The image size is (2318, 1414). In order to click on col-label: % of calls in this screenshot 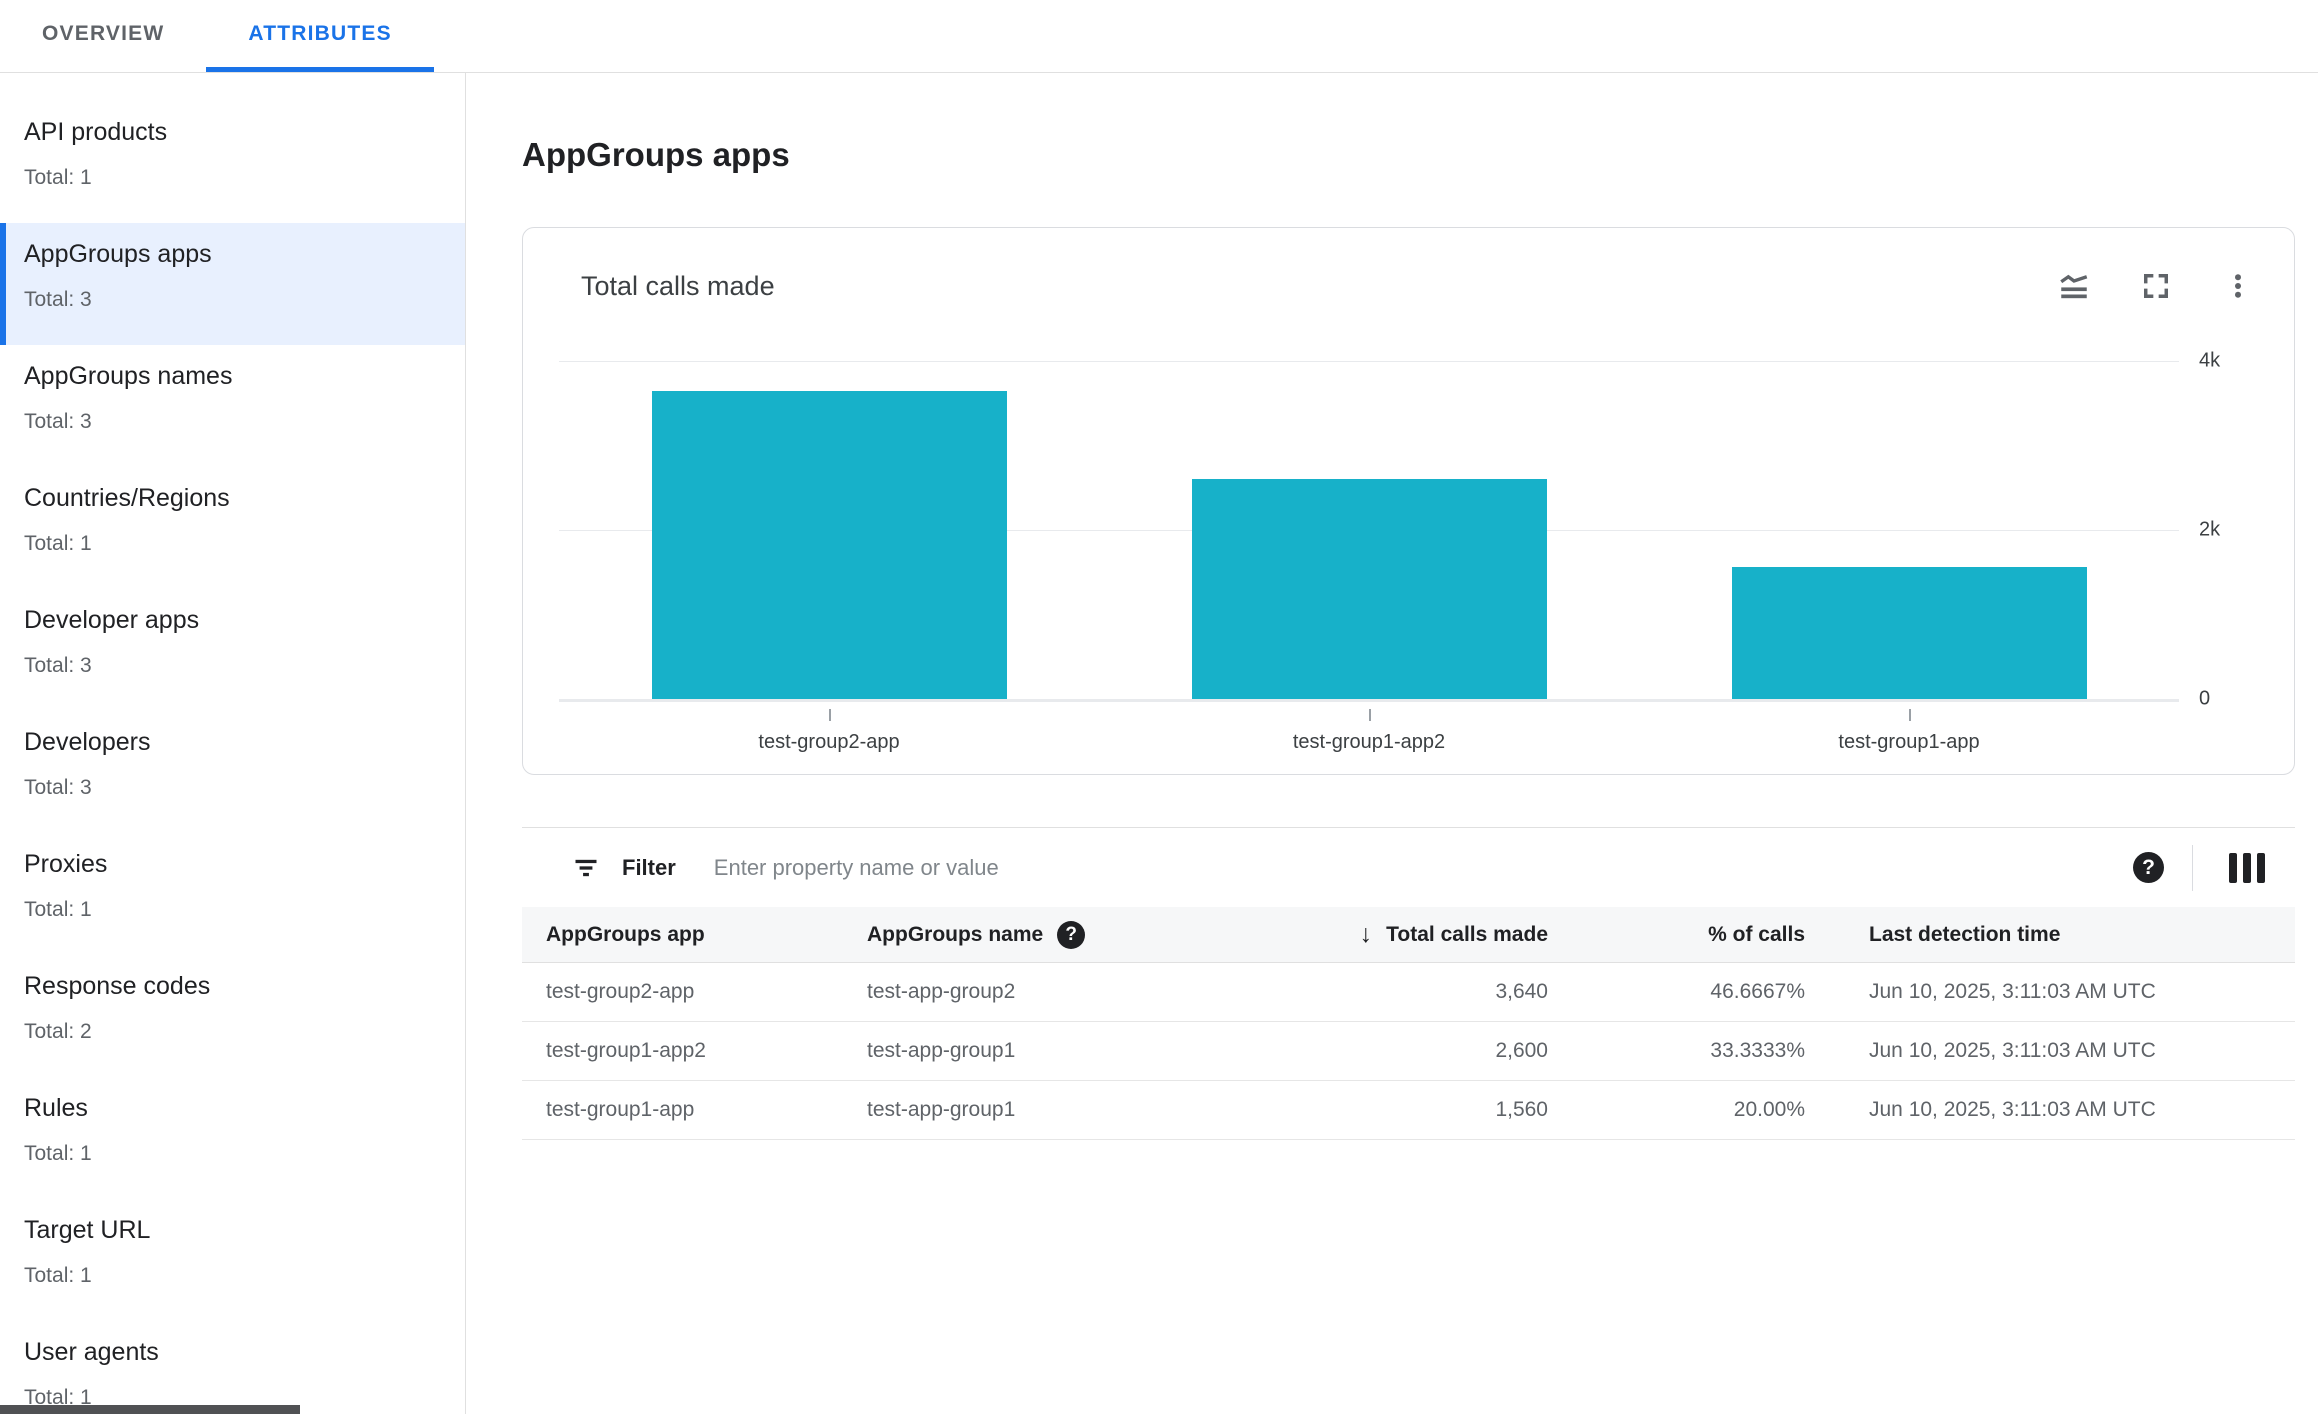, I will do `click(1756, 934)`.